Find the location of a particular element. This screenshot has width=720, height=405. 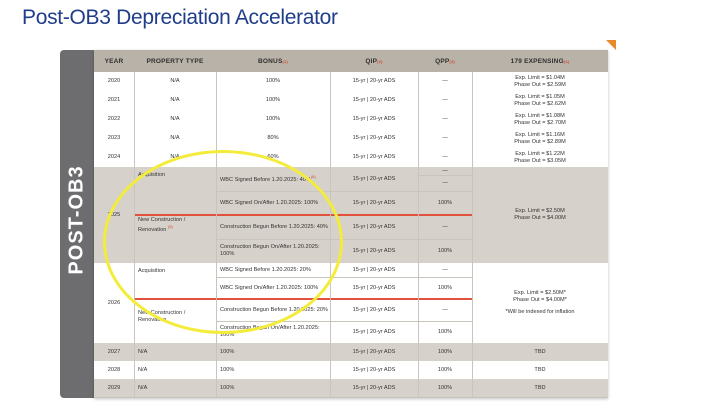

year-cell: 2028 is located at coordinates (114, 369).